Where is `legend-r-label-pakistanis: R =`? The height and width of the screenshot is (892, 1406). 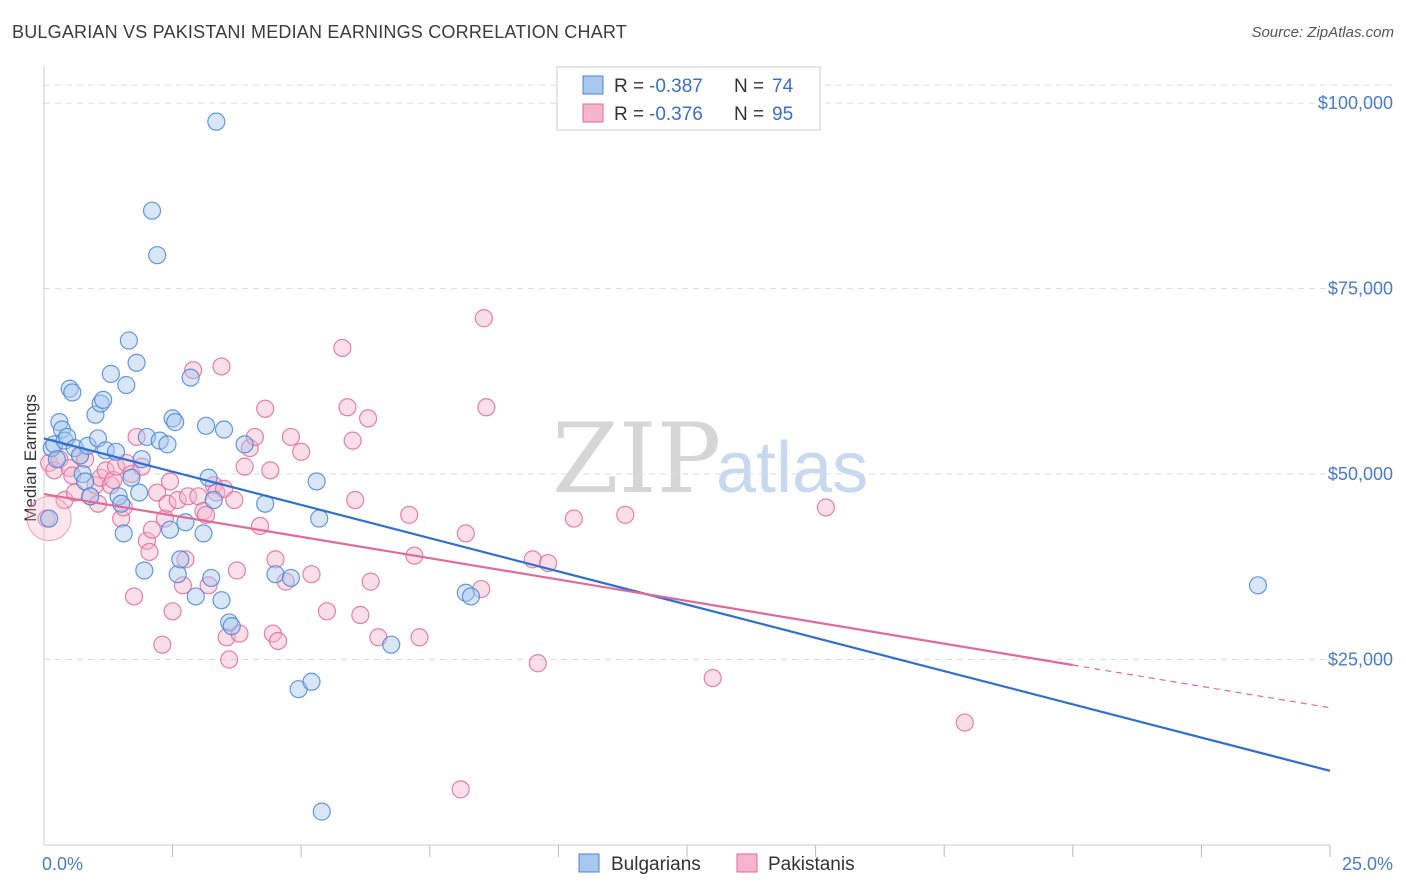
legend-r-label-pakistanis: R = is located at coordinates (629, 114).